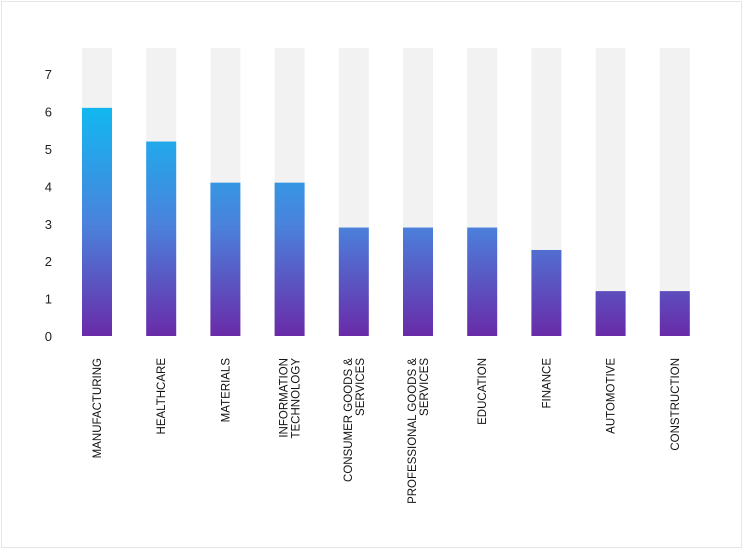 This screenshot has width=745, height=551. I want to click on x-tick-label: MANUFACTURING, so click(98, 408).